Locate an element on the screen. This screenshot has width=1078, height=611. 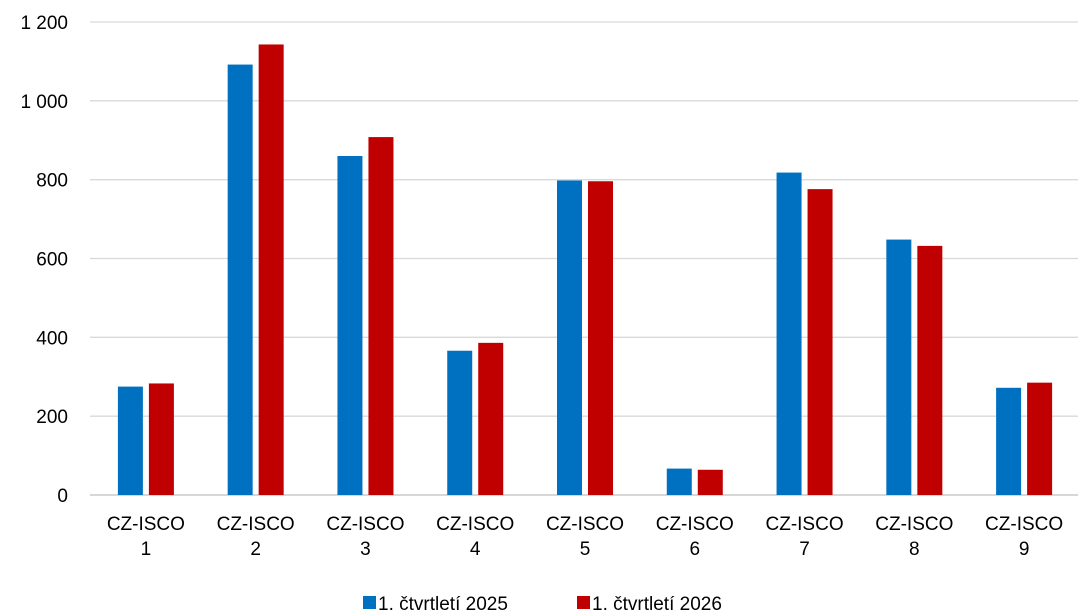
x-tick-label-number: 7 is located at coordinates (804, 549).